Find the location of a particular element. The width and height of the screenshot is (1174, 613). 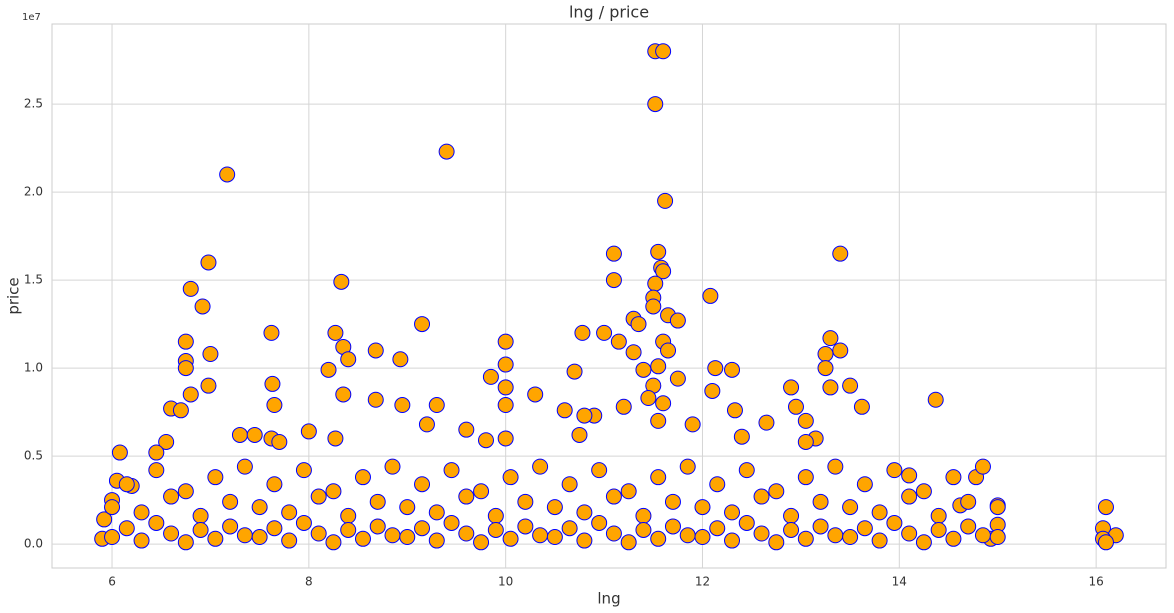

y-tick-label: 2.5 is located at coordinates (33, 104).